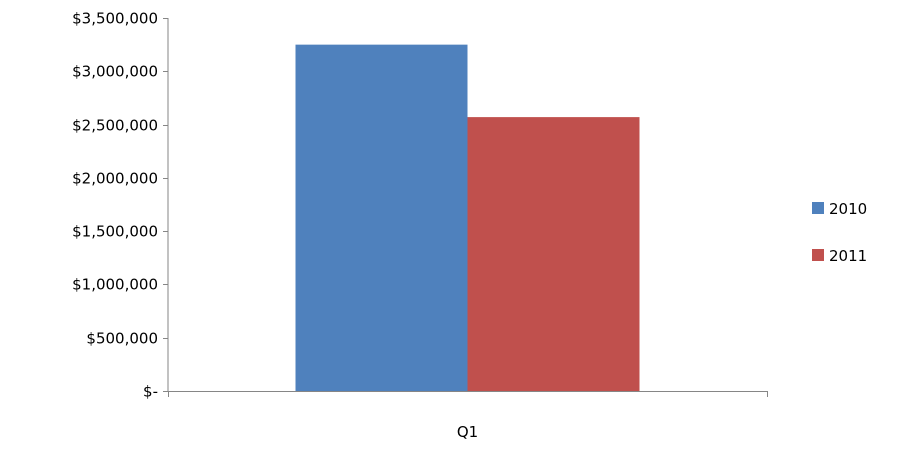 The width and height of the screenshot is (905, 450). What do you see at coordinates (553, 254) in the screenshot?
I see `bar-2011` at bounding box center [553, 254].